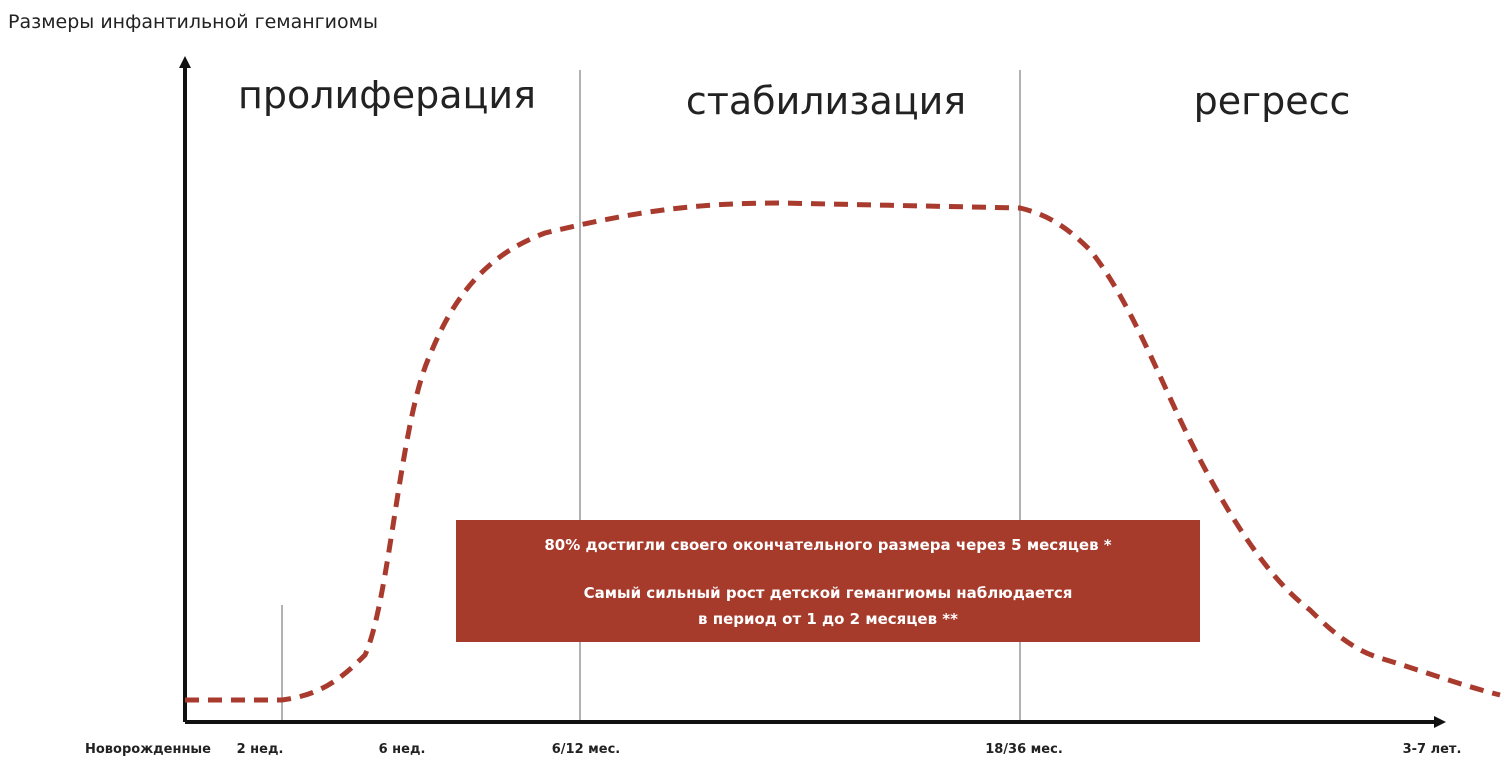  I want to click on note-text: в период от 1 до 2 месяцев **, so click(828, 619).